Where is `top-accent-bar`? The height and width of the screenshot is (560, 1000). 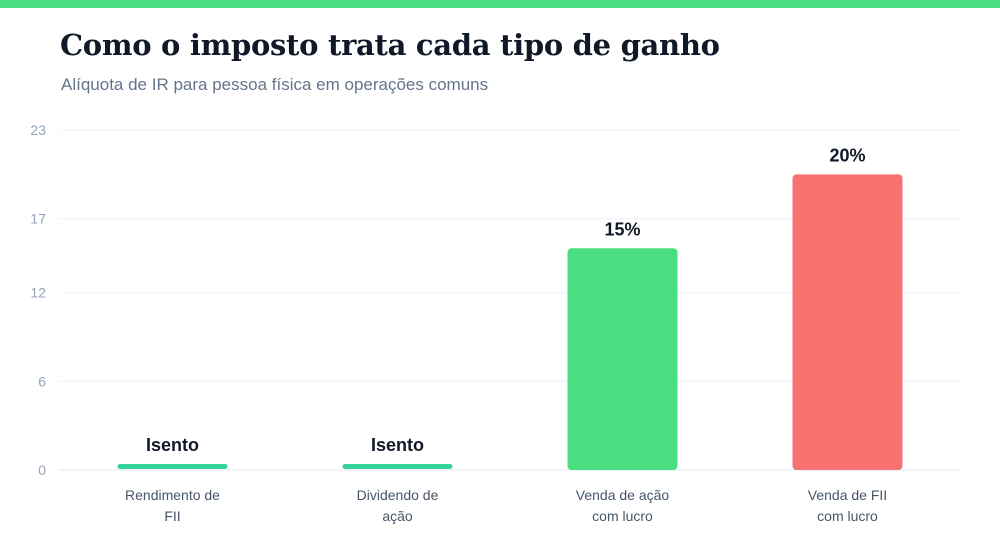
top-accent-bar is located at coordinates (500, 4).